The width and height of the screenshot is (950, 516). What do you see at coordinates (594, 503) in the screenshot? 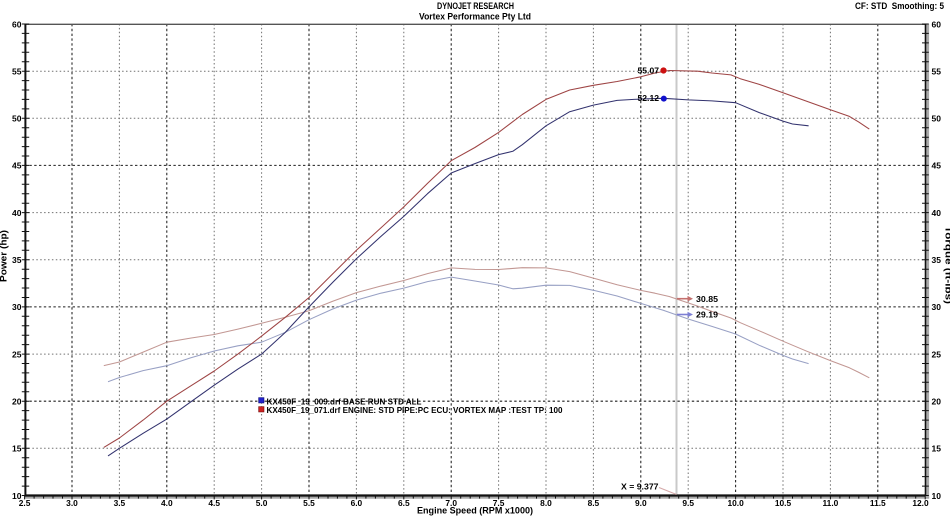
I see `svg-text: 8.5` at bounding box center [594, 503].